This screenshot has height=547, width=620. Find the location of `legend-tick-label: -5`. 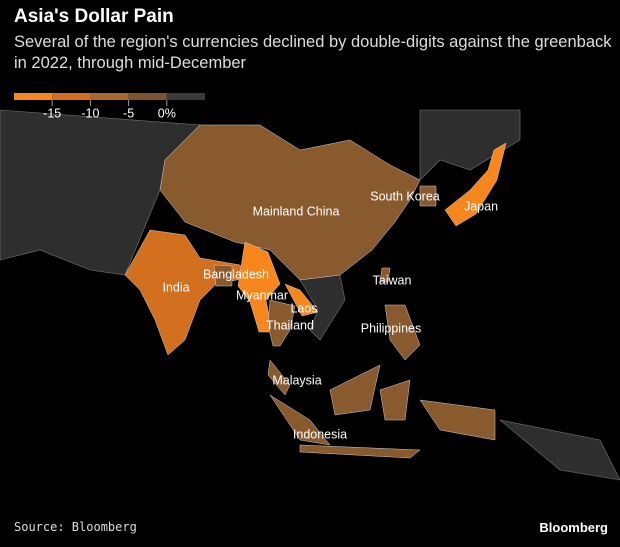

legend-tick-label: -5 is located at coordinates (128, 113).